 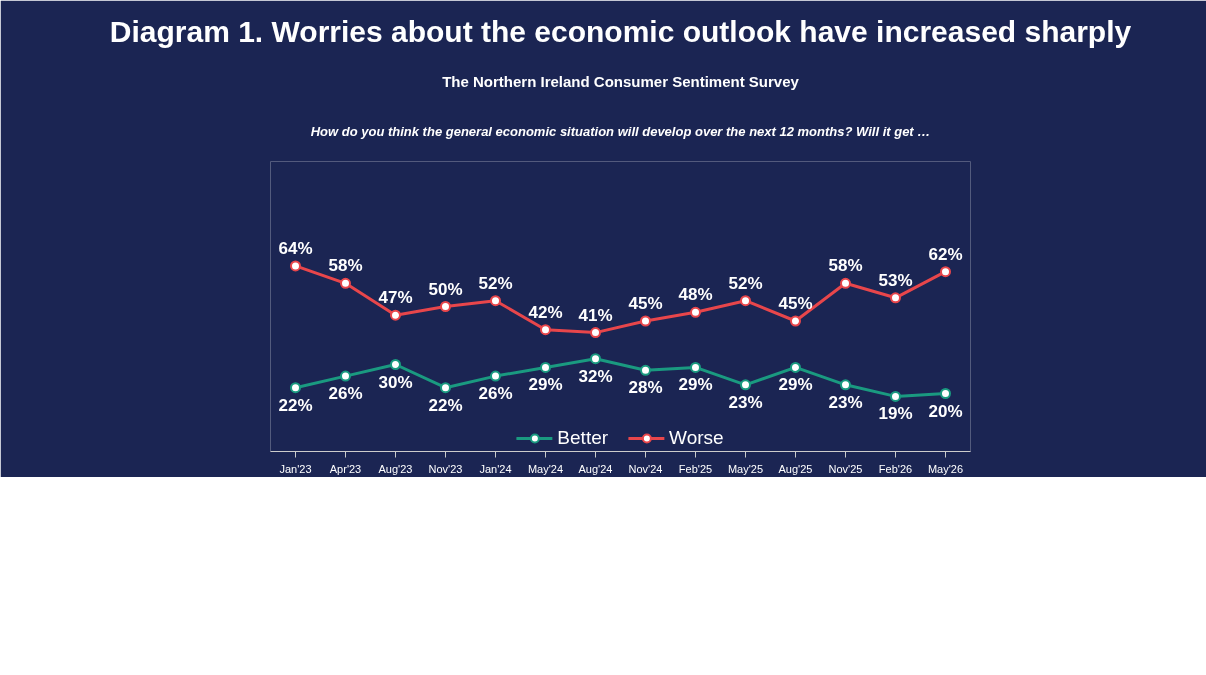 What do you see at coordinates (695, 468) in the screenshot?
I see `x-tick-label: Feb'25` at bounding box center [695, 468].